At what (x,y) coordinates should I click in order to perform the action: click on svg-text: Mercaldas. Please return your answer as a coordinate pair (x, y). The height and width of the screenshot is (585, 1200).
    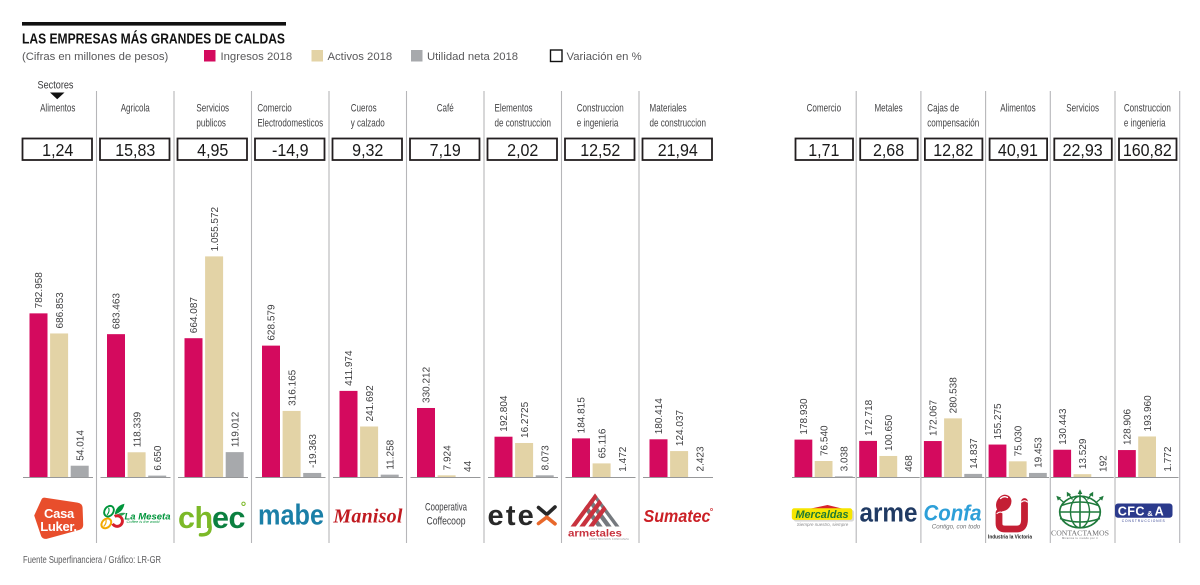
    Looking at the image, I should click on (822, 515).